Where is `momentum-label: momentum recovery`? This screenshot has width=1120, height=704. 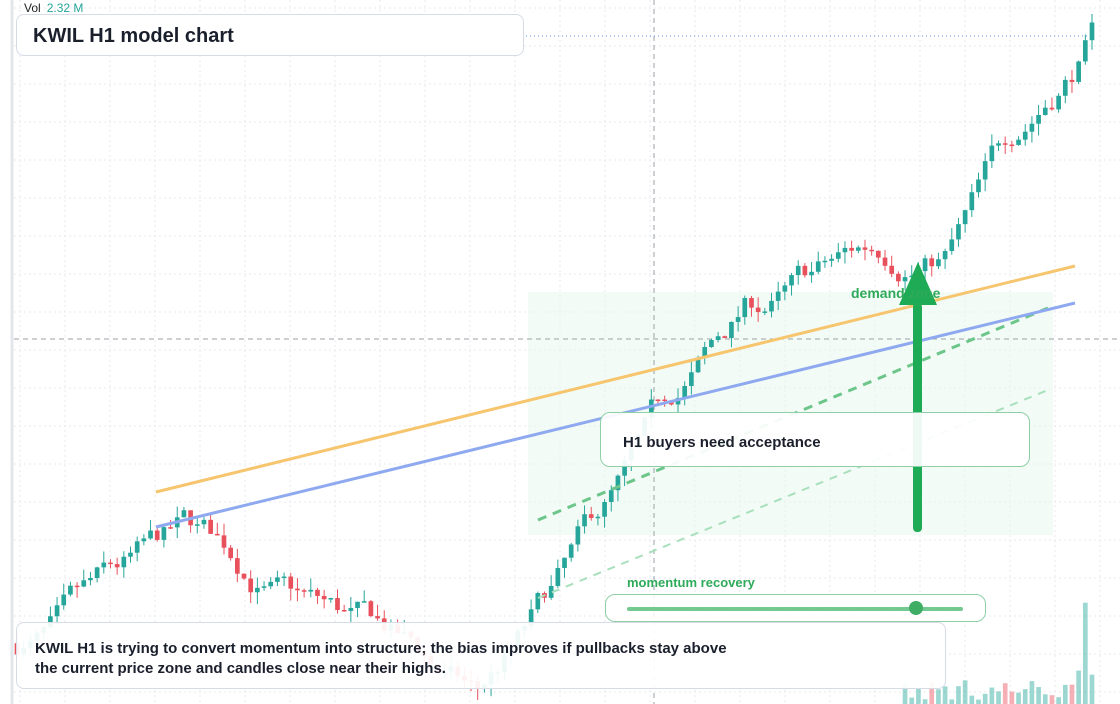 momentum-label: momentum recovery is located at coordinates (691, 582).